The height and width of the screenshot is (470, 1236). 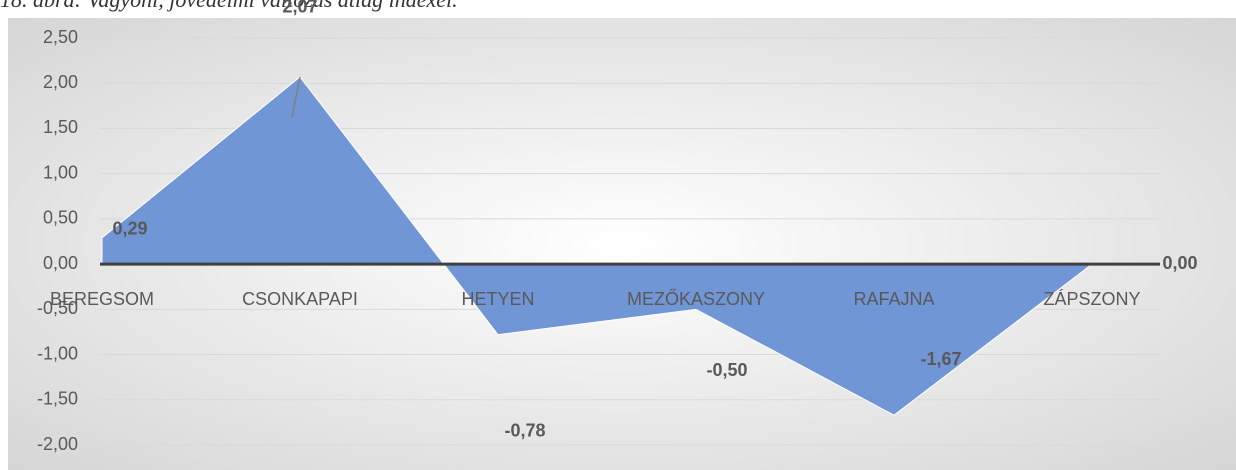 I want to click on y-tick-label: 2,00, so click(x=60, y=82).